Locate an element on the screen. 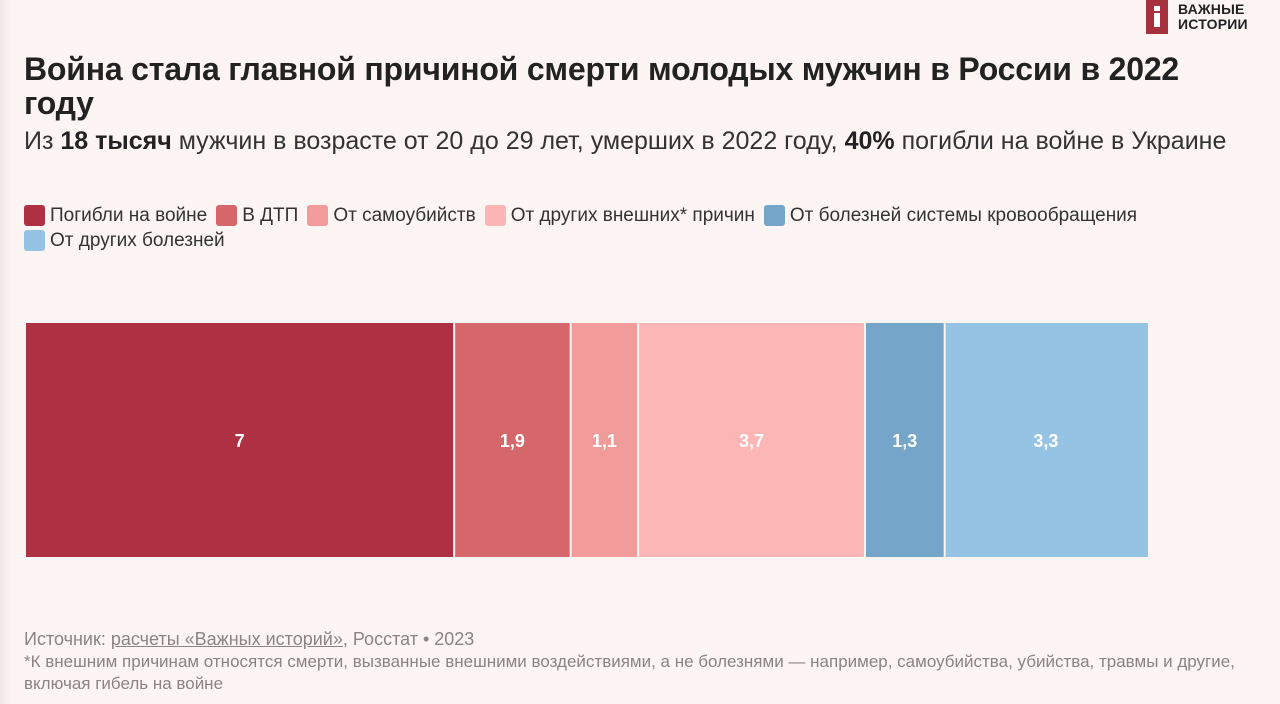 Image resolution: width=1280 pixels, height=704 pixels. bar-value-label: 3,3 is located at coordinates (1045, 441).